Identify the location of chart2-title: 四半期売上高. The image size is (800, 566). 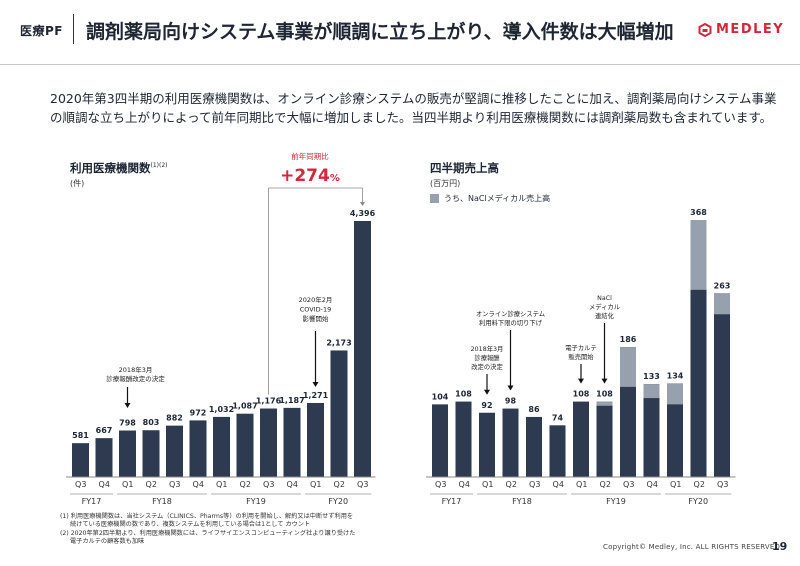
(464, 168).